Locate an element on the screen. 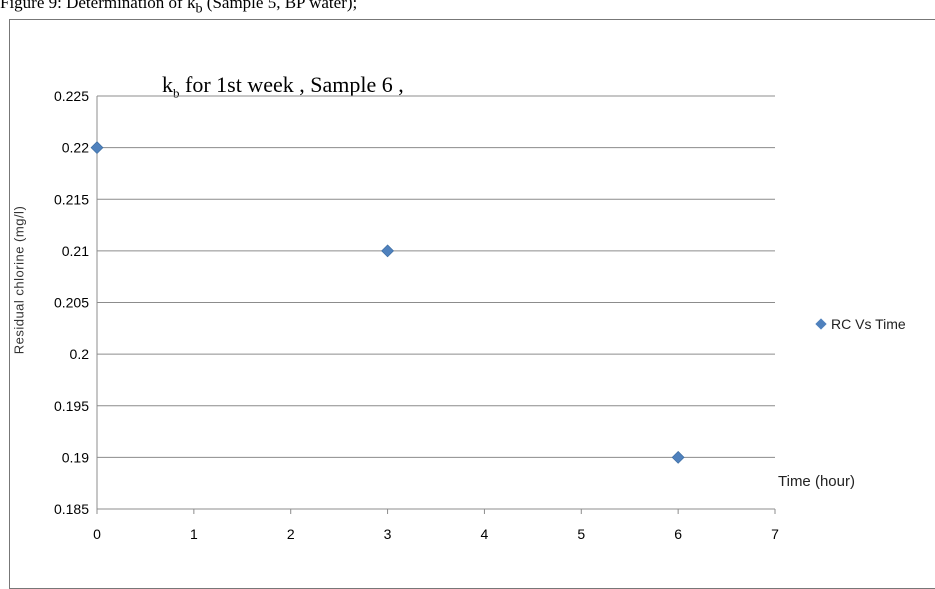 This screenshot has width=935, height=589. x-axis-label: Time (hour) is located at coordinates (816, 481).